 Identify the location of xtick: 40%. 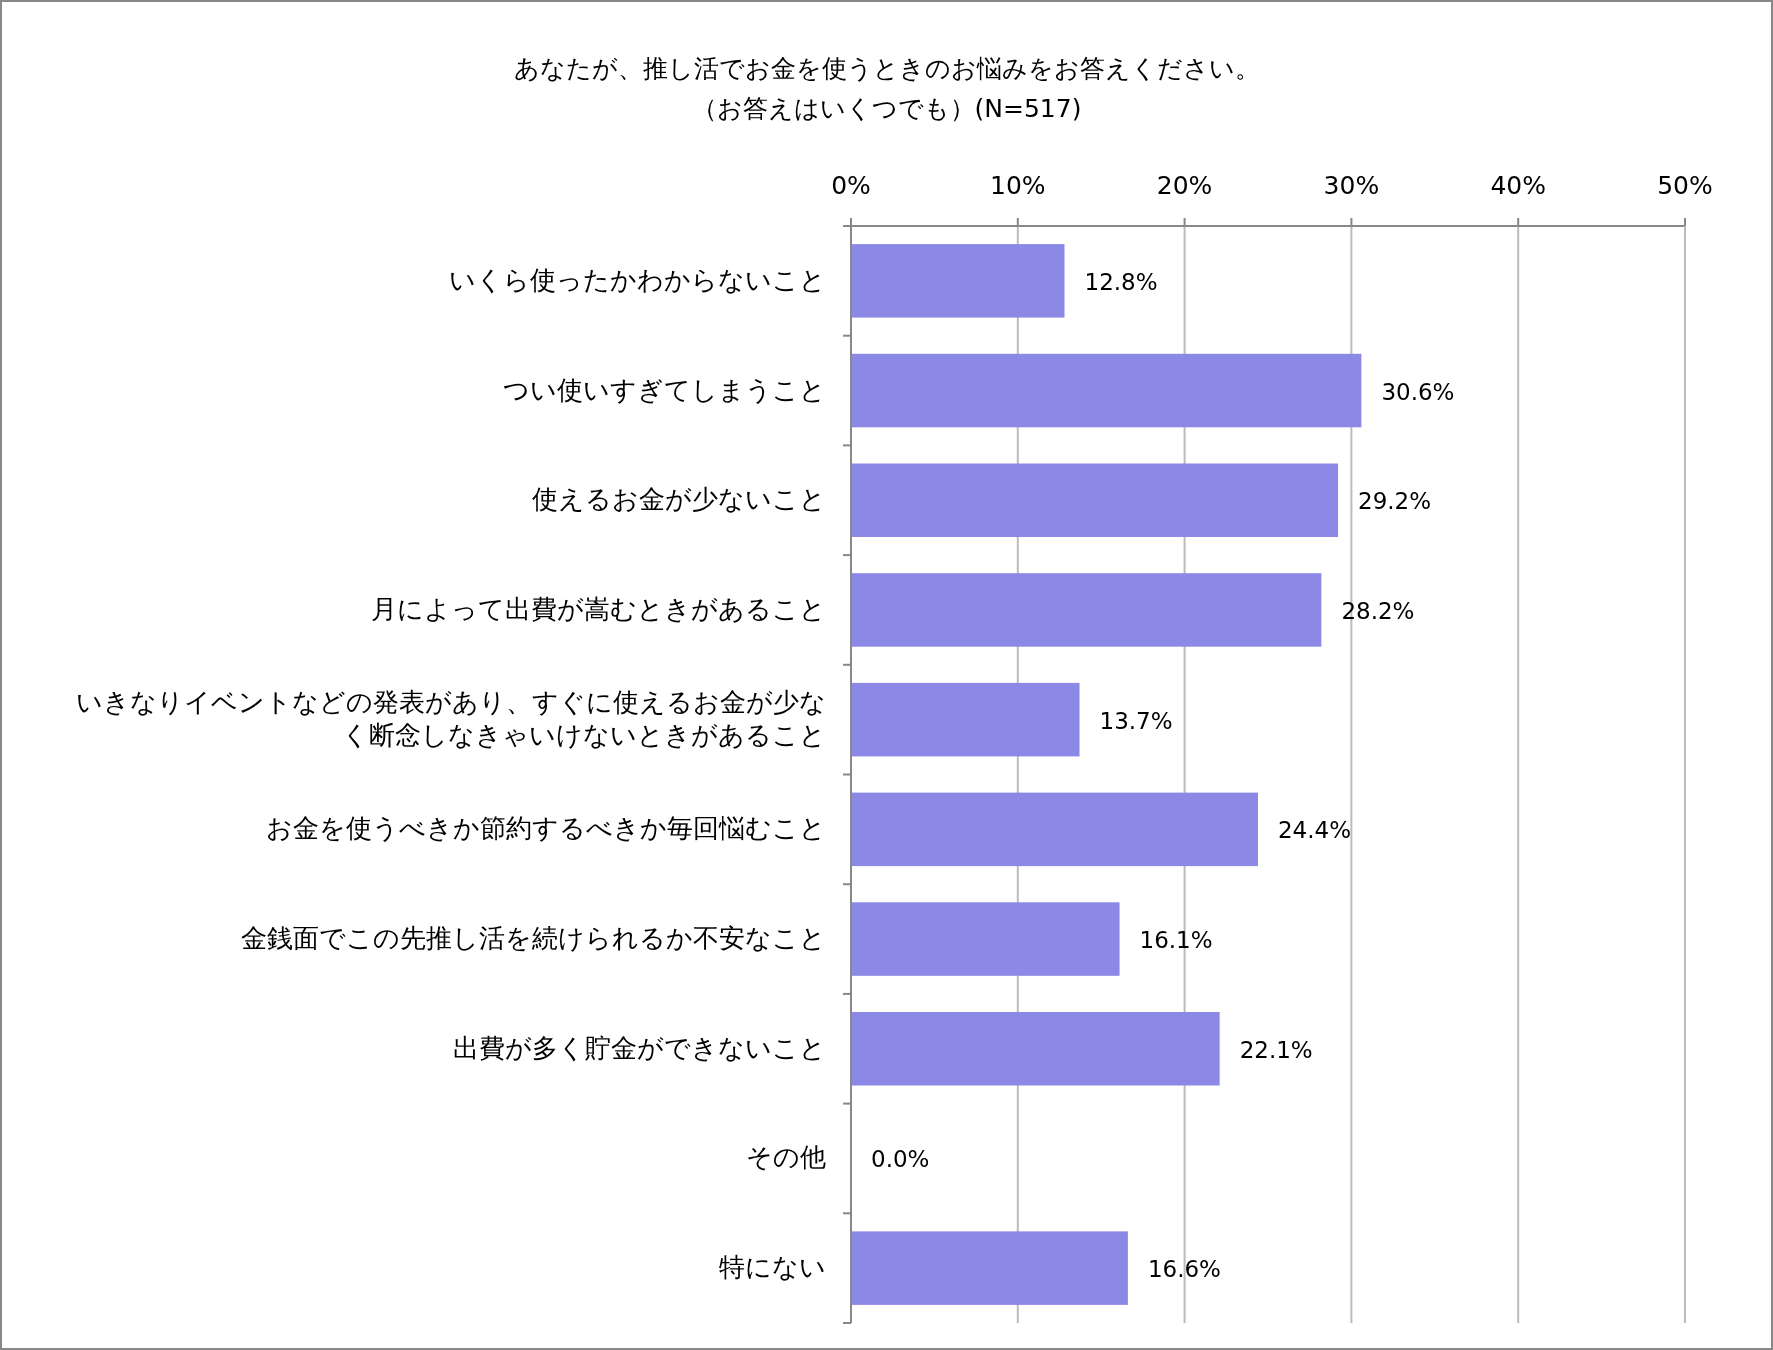
(1518, 185).